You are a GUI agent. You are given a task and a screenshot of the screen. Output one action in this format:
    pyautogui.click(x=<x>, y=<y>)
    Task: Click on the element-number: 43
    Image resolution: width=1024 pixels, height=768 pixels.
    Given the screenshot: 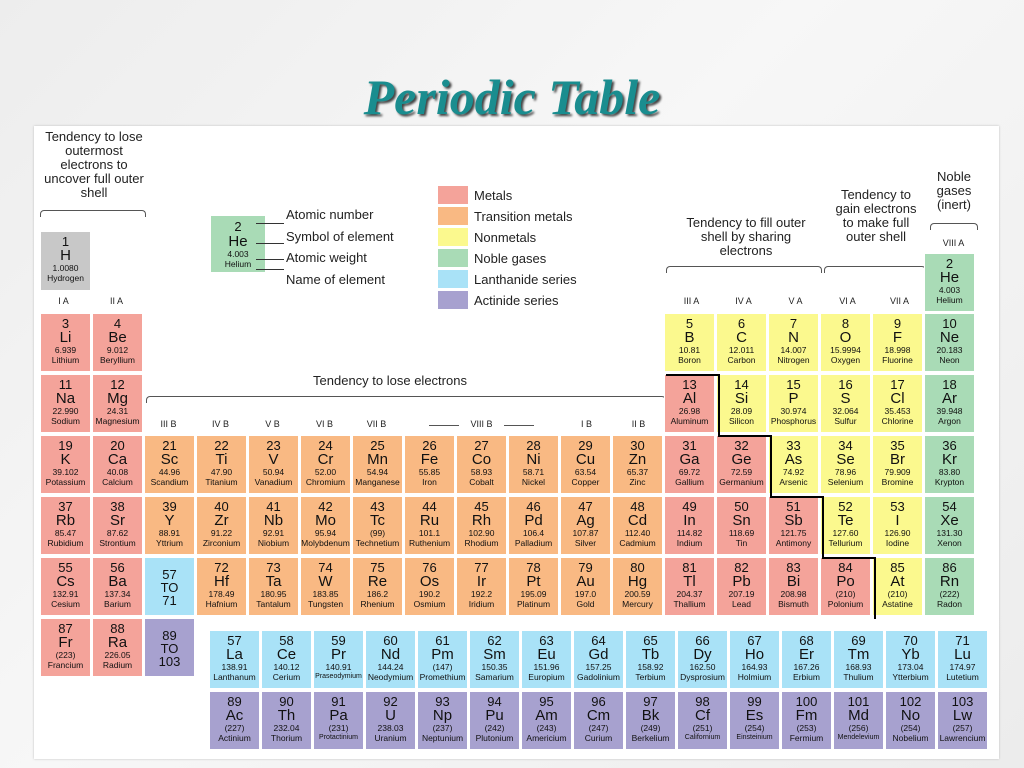 What is the action you would take?
    pyautogui.click(x=377, y=506)
    